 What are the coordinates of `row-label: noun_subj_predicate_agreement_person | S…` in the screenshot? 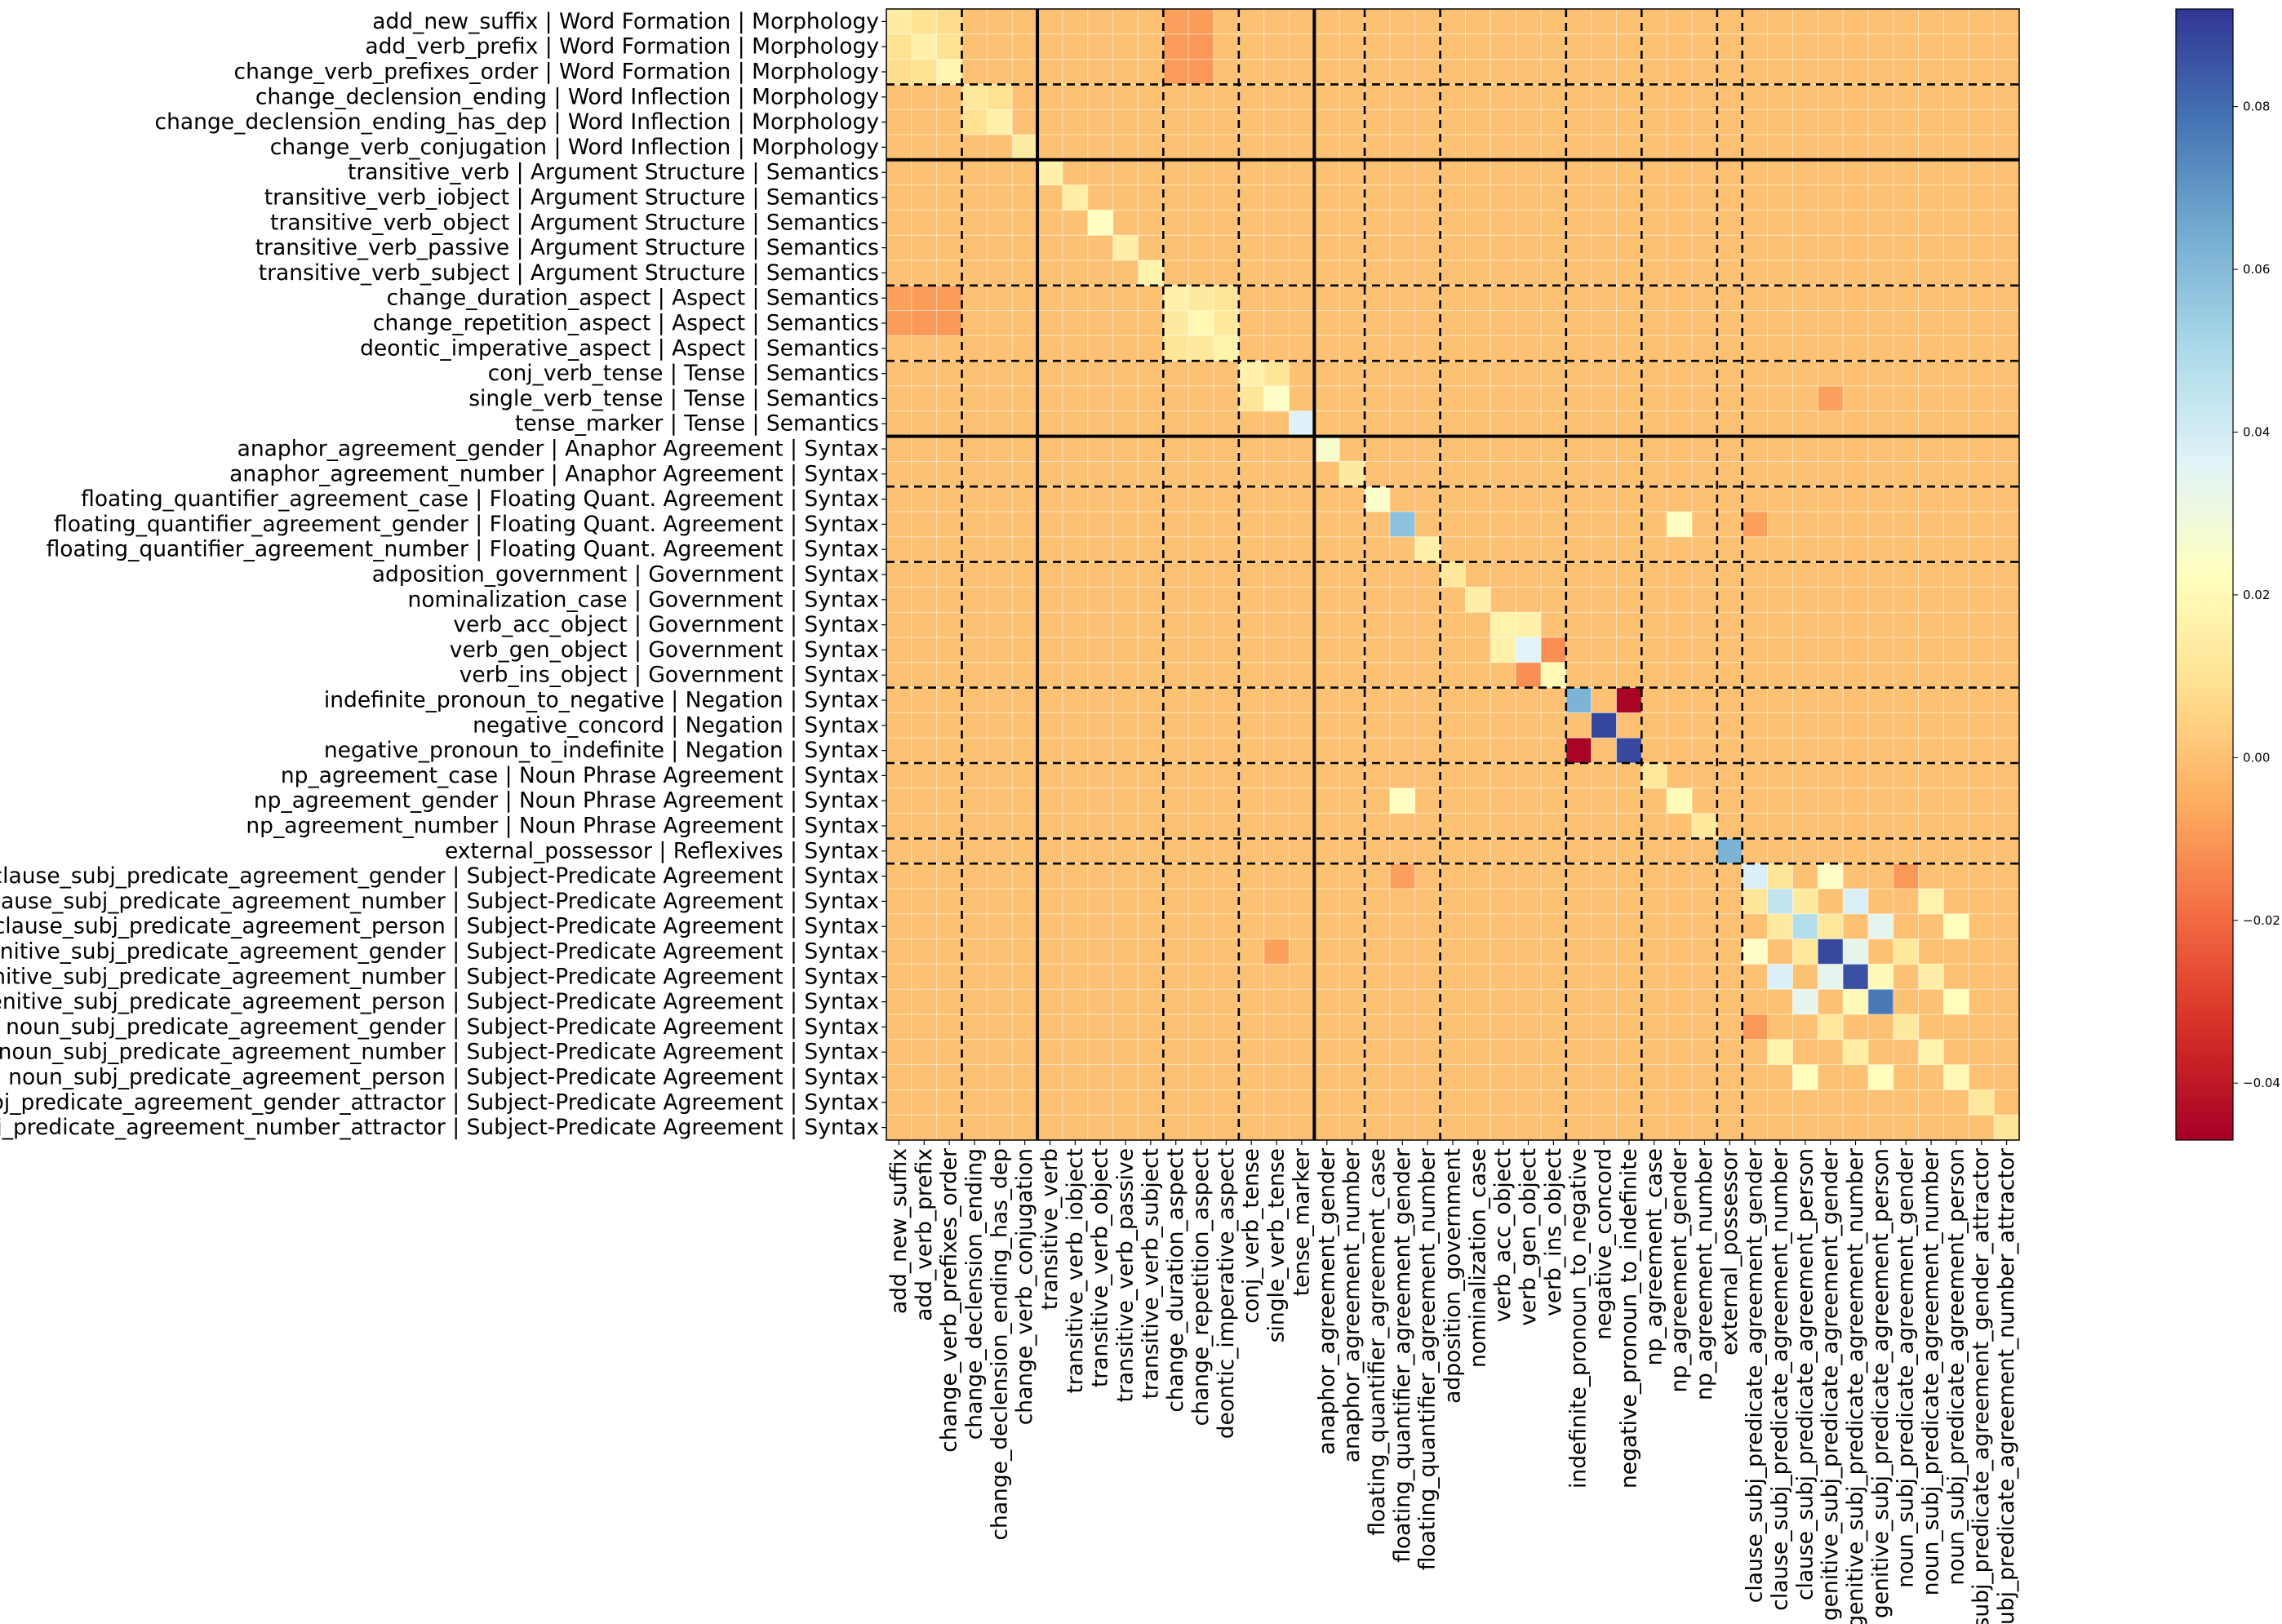 It's located at (443, 1077).